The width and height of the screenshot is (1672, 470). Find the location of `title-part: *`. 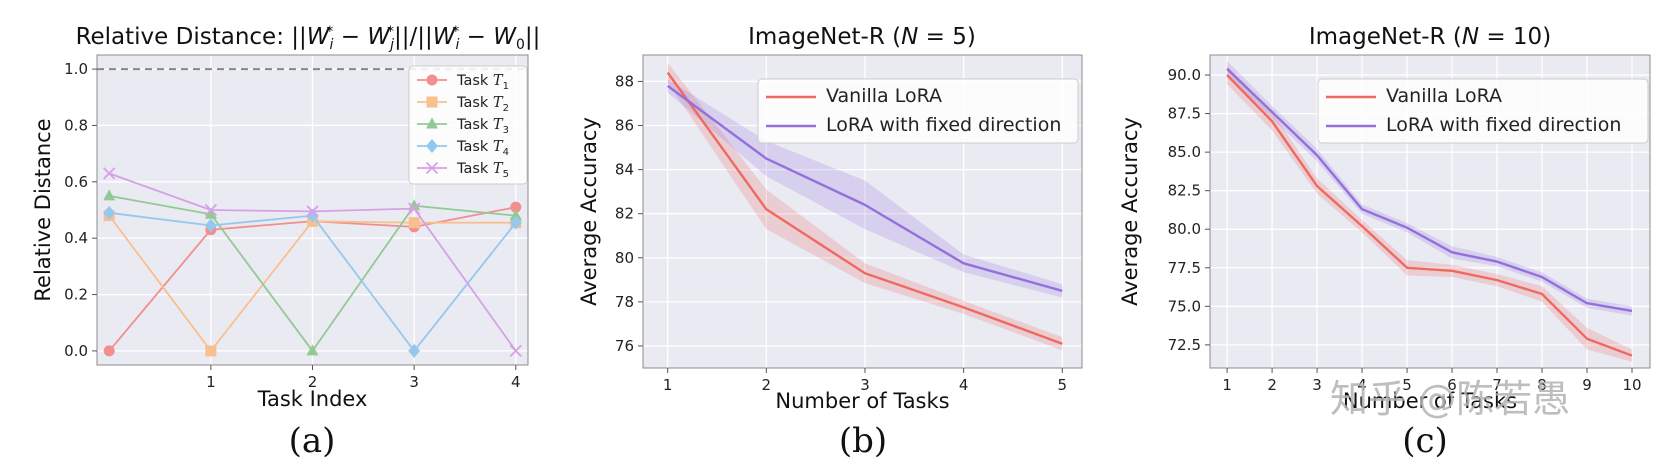

title-part: * is located at coordinates (455, 32).